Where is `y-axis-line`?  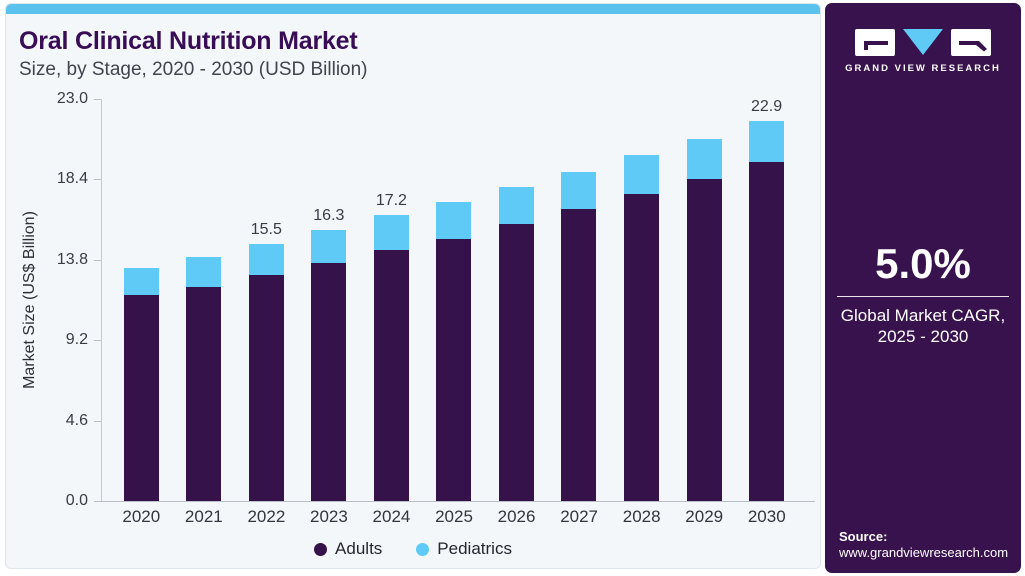
y-axis-line is located at coordinates (101, 300).